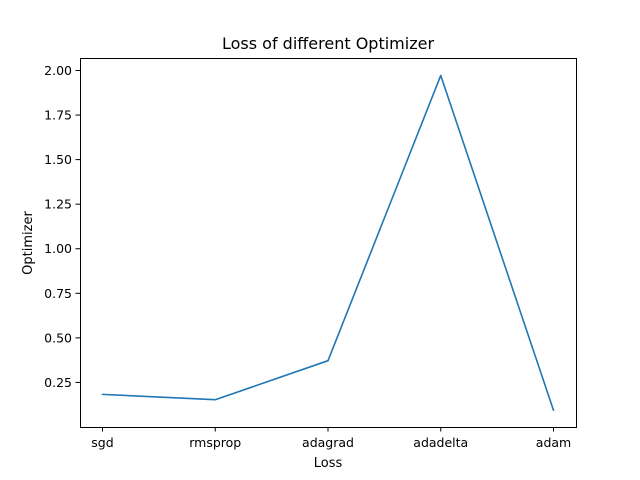 Image resolution: width=640 pixels, height=480 pixels. I want to click on y-tick-label: 1.50, so click(58, 159).